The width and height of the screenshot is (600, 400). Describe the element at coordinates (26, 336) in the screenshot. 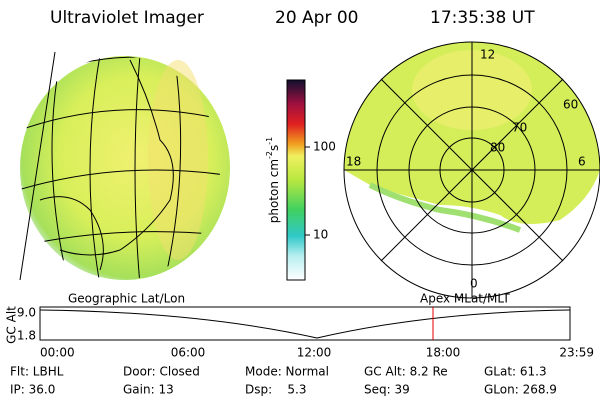

I see `y-tick-label: 1.8` at that location.